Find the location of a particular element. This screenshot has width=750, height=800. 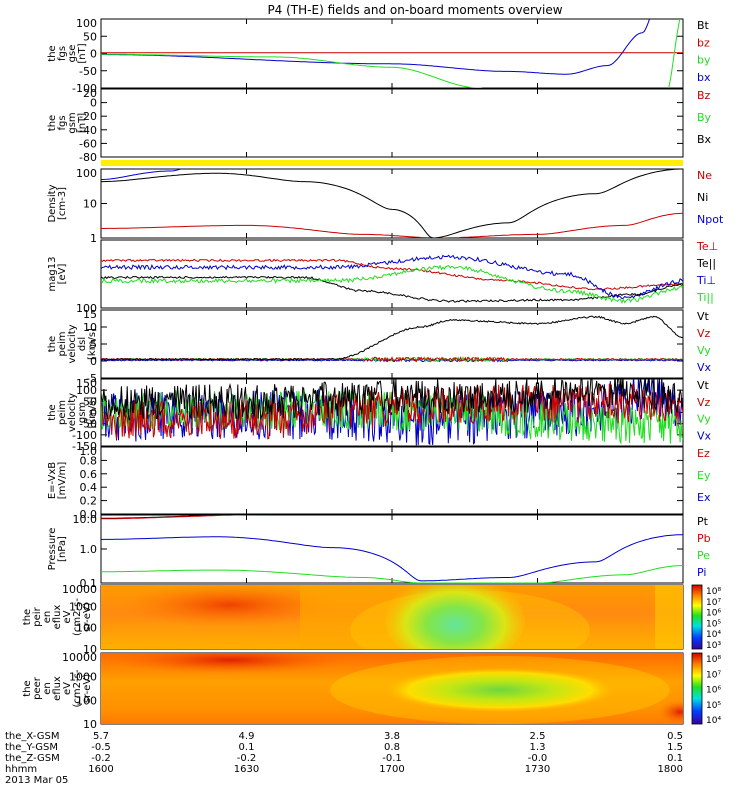

colorbar-tick-label: 10⁴ is located at coordinates (713, 721).